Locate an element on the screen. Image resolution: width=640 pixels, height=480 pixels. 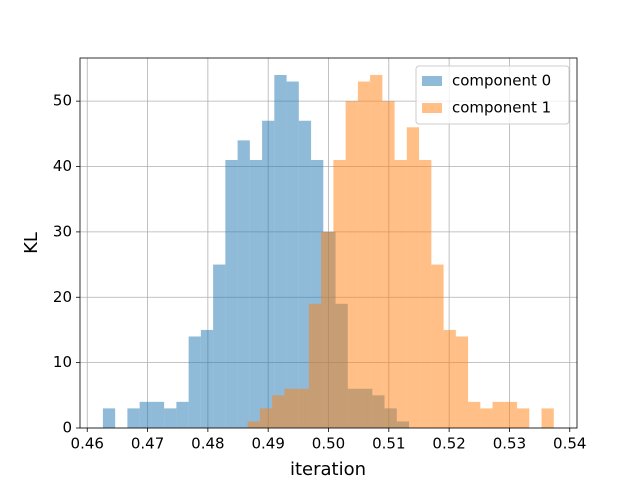
x-tick-label: 0.54 is located at coordinates (569, 444).